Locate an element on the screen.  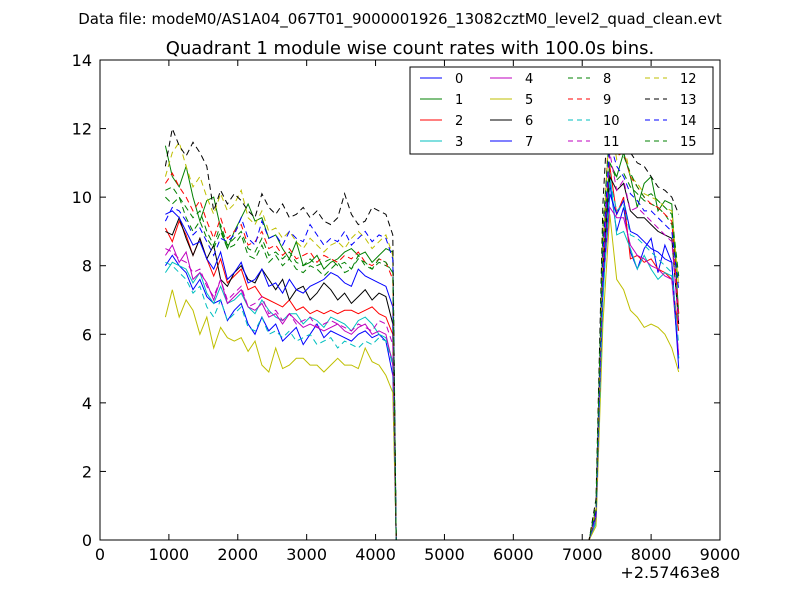
y-tick-label: 8 is located at coordinates (87, 266).